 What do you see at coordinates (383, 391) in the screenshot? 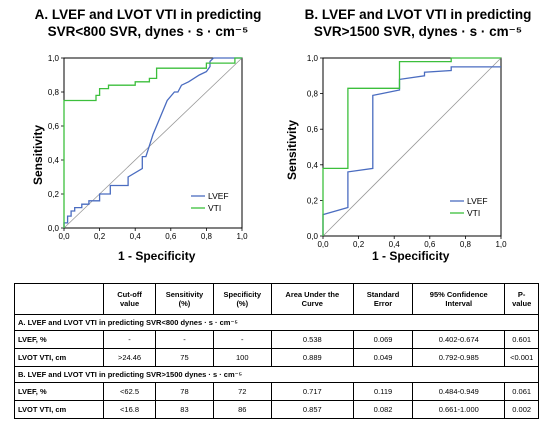
I see `table-cell: 0.119` at bounding box center [383, 391].